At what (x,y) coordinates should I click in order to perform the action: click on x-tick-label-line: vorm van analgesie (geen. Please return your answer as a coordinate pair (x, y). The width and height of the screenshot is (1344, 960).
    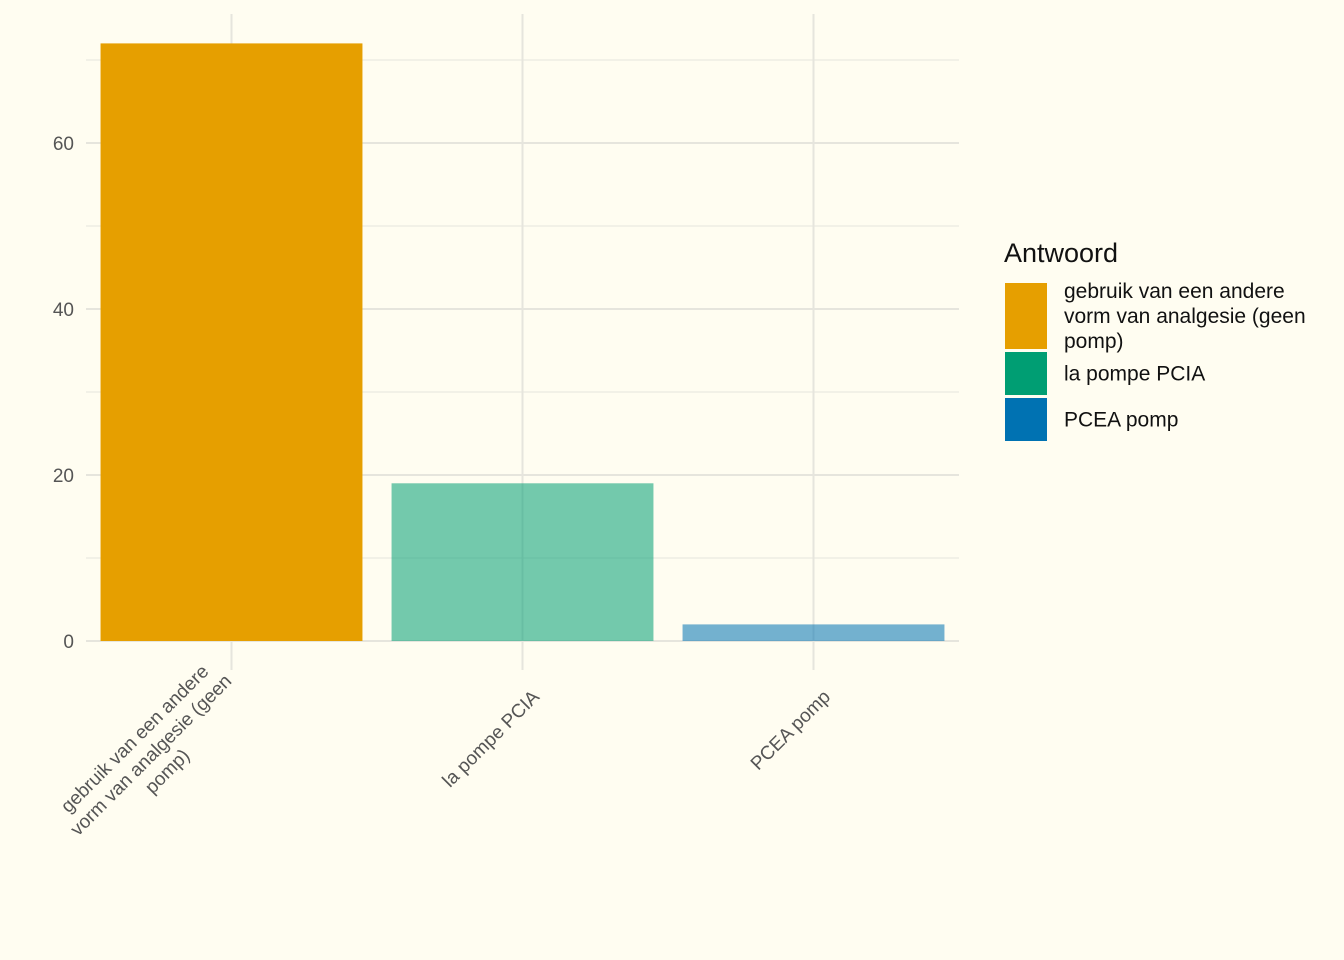
    Looking at the image, I should click on (151, 755).